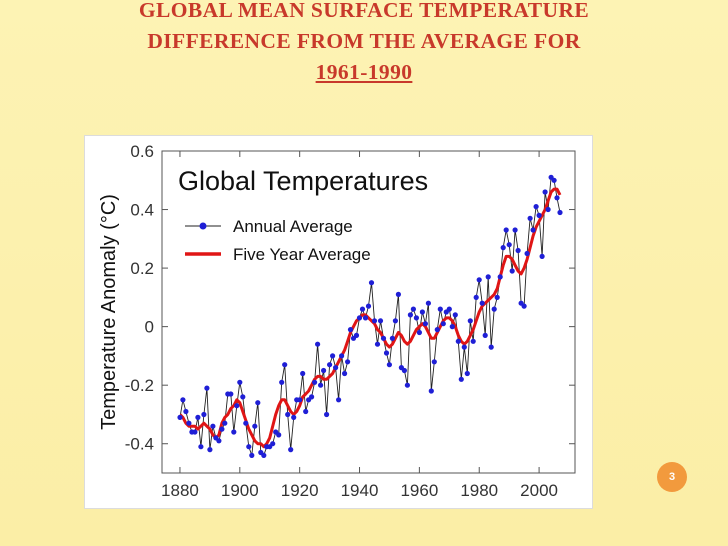 The image size is (728, 546). Describe the element at coordinates (364, 41) in the screenshot. I see `title-line-2: DIFFERENCE FROM THE AVERAGE FOR` at that location.